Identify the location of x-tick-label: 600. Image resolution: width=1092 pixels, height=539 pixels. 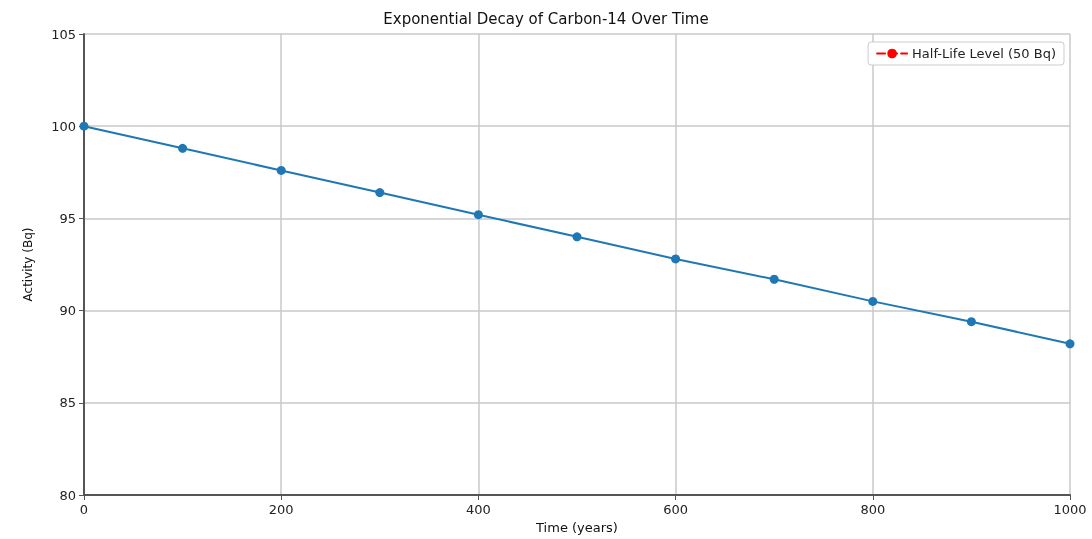
(676, 509).